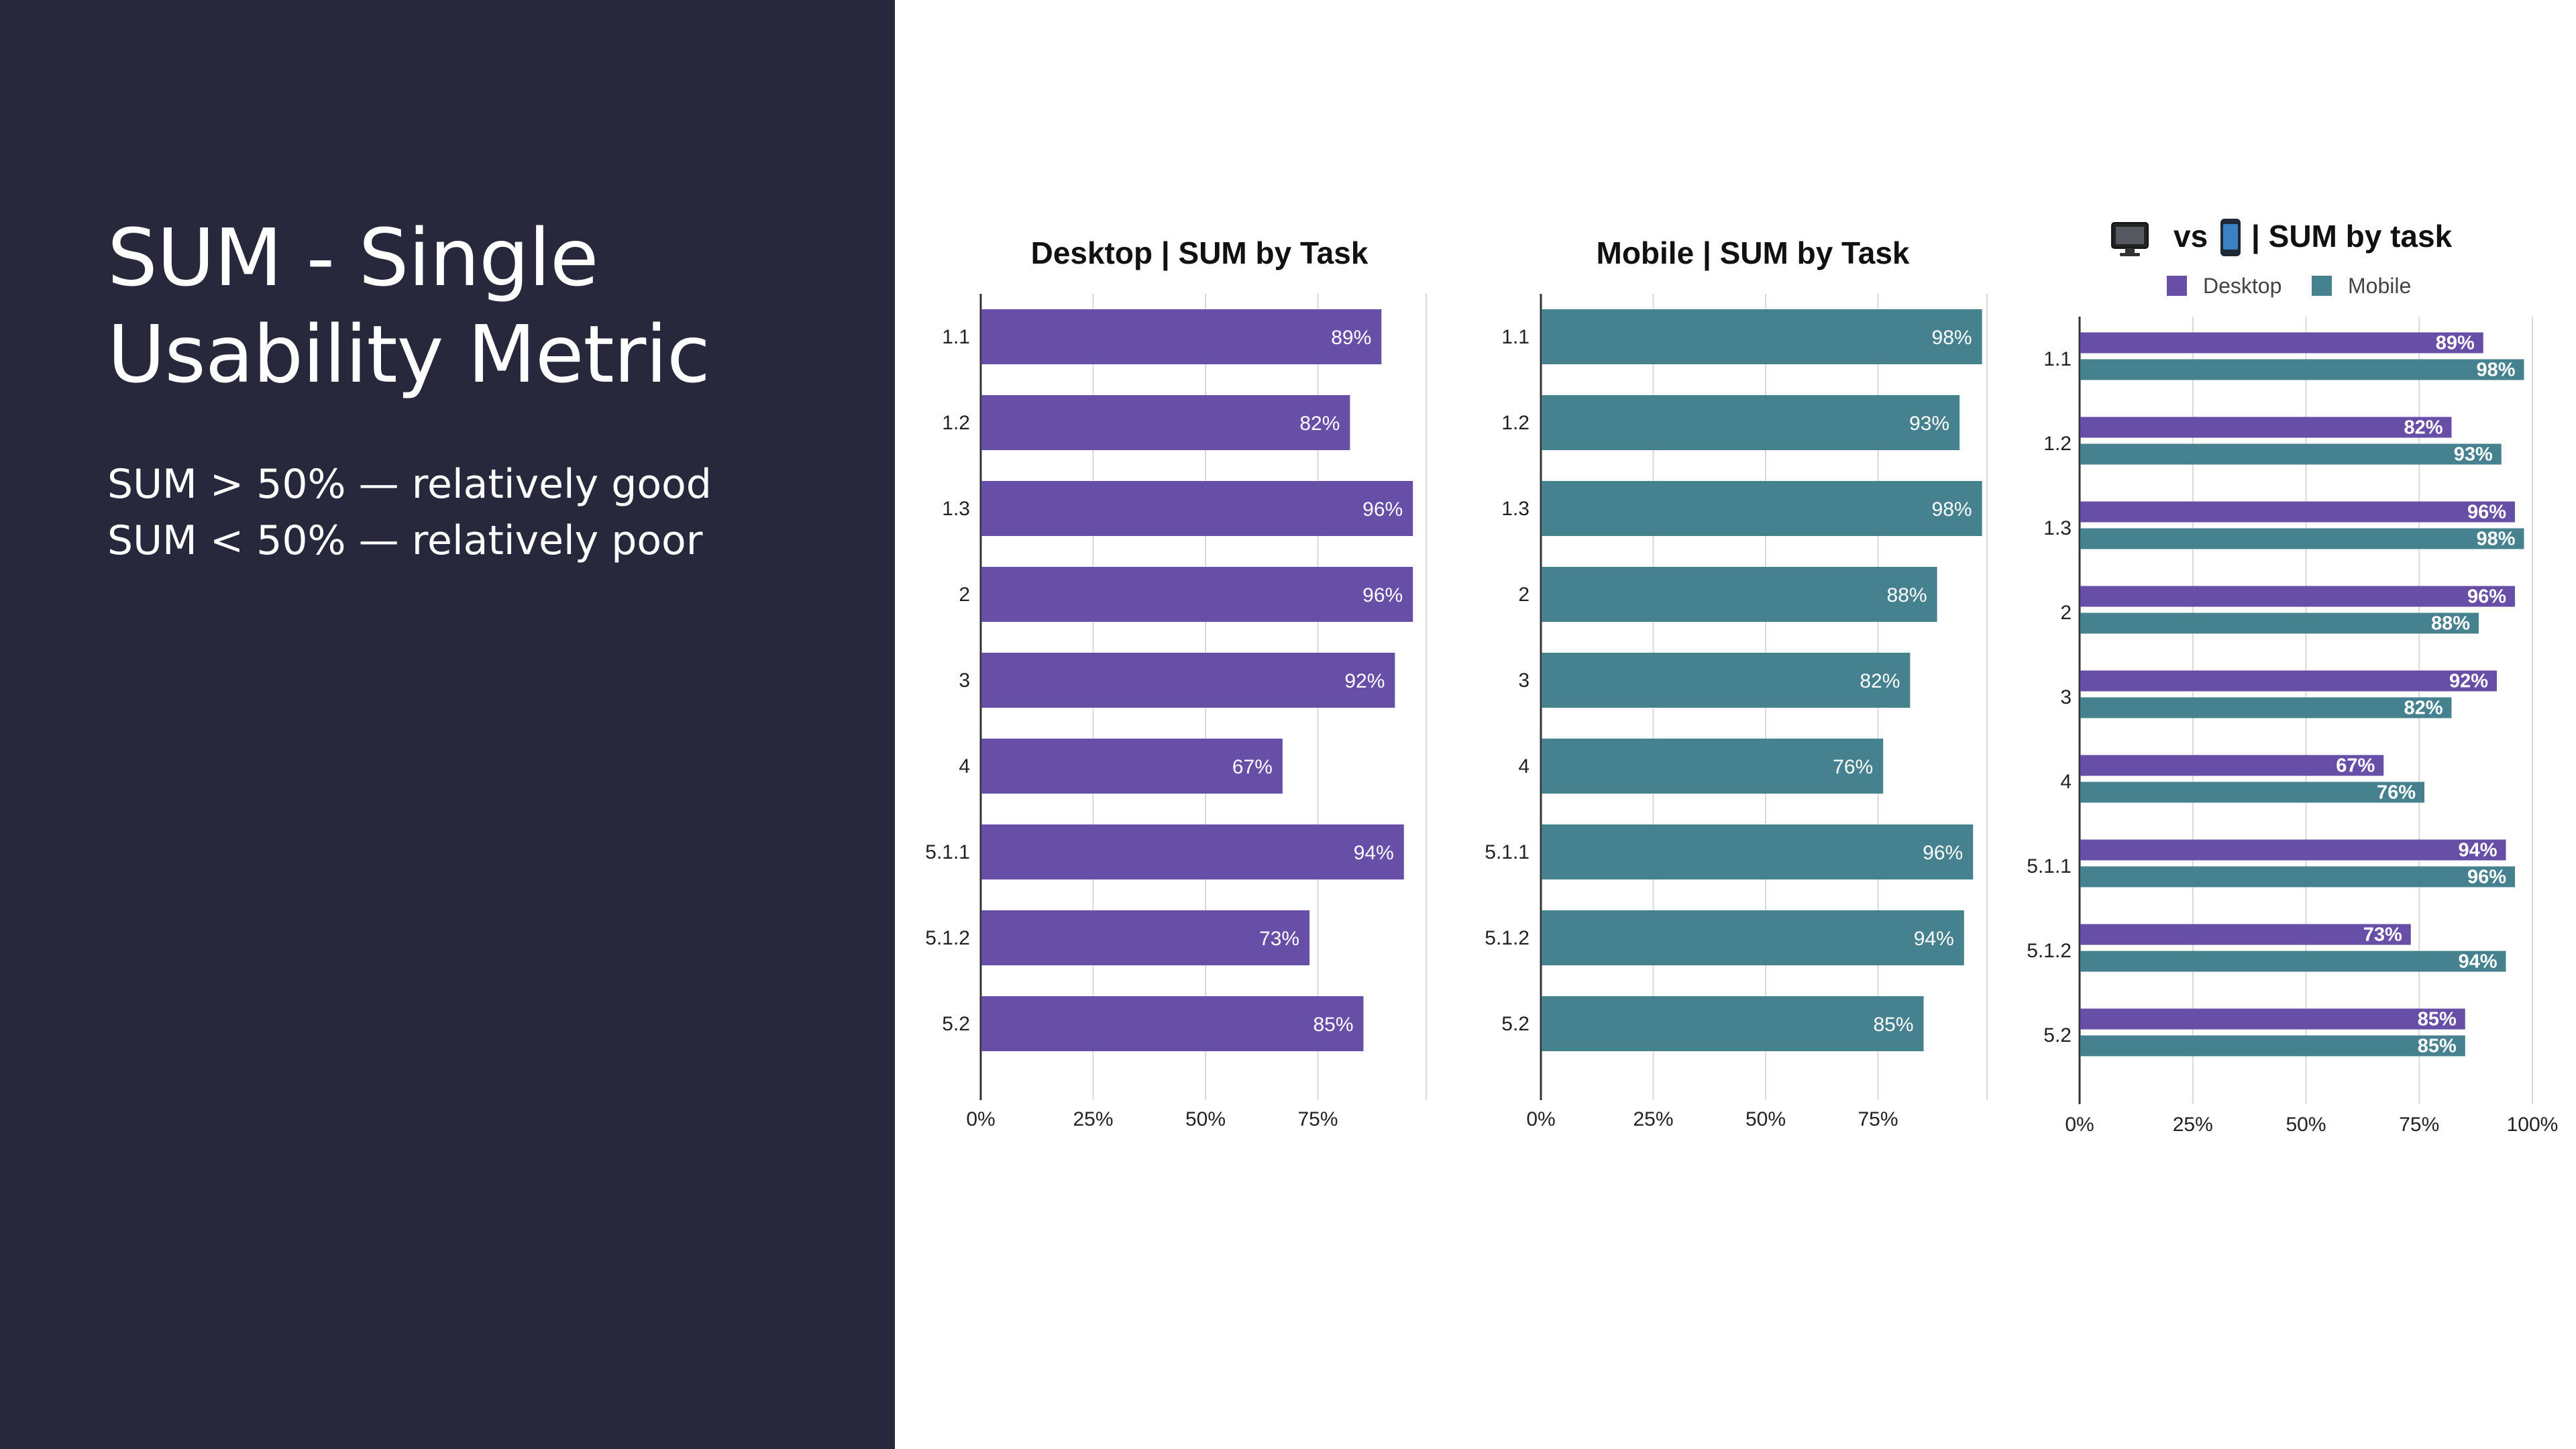 The height and width of the screenshot is (1449, 2576). Describe the element at coordinates (1515, 337) in the screenshot. I see `mobile-category-label: 1.1` at that location.